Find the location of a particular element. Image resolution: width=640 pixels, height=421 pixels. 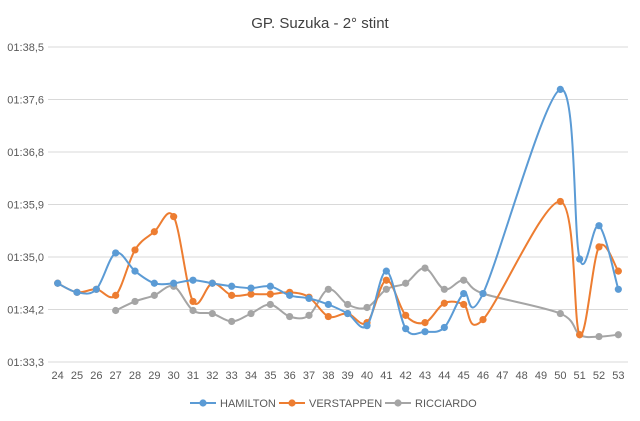

y-tick-label: 01:38,5 is located at coordinates (25, 48).